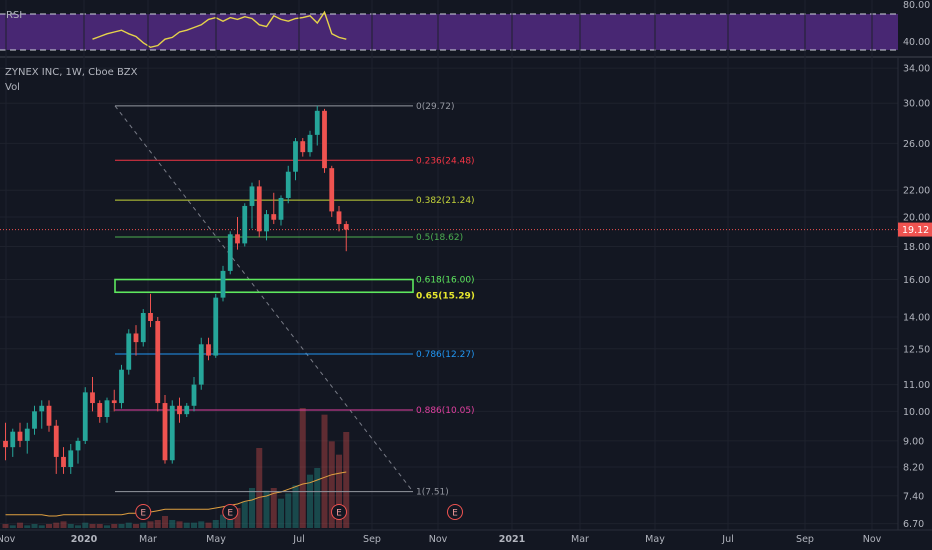 Image resolution: width=932 pixels, height=550 pixels. What do you see at coordinates (872, 539) in the screenshot?
I see `time-tick-label: Nov` at bounding box center [872, 539].